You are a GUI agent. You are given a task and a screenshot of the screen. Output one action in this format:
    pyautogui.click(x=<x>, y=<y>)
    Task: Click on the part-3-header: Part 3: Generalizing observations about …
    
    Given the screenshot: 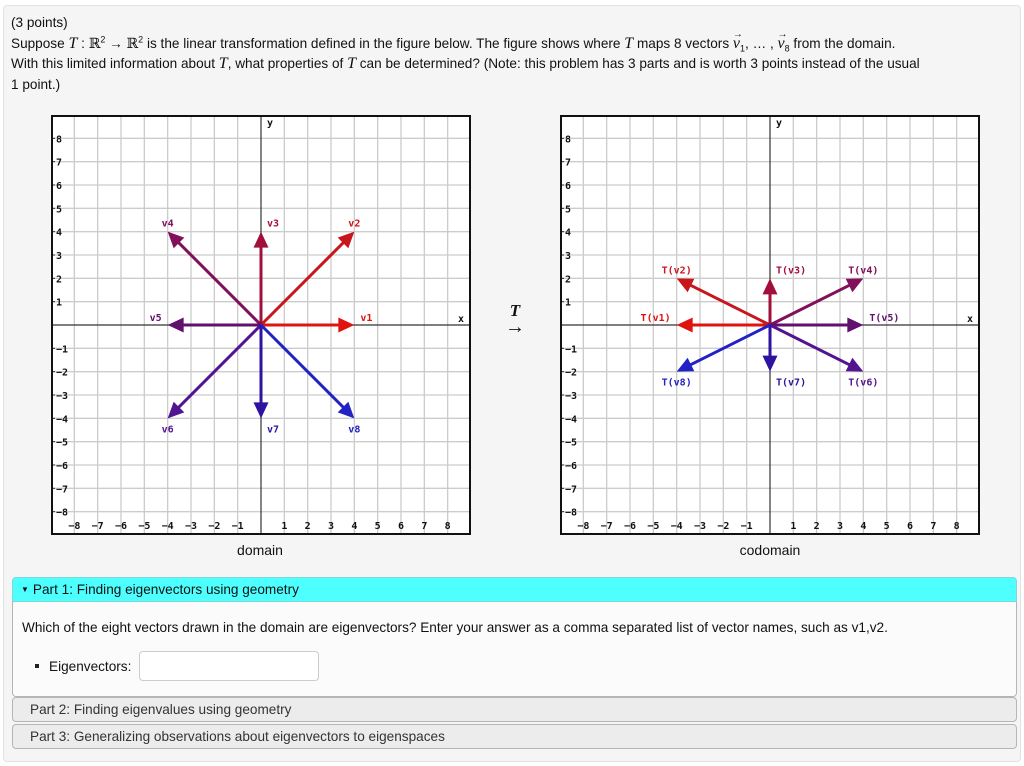 What is the action you would take?
    pyautogui.click(x=514, y=736)
    